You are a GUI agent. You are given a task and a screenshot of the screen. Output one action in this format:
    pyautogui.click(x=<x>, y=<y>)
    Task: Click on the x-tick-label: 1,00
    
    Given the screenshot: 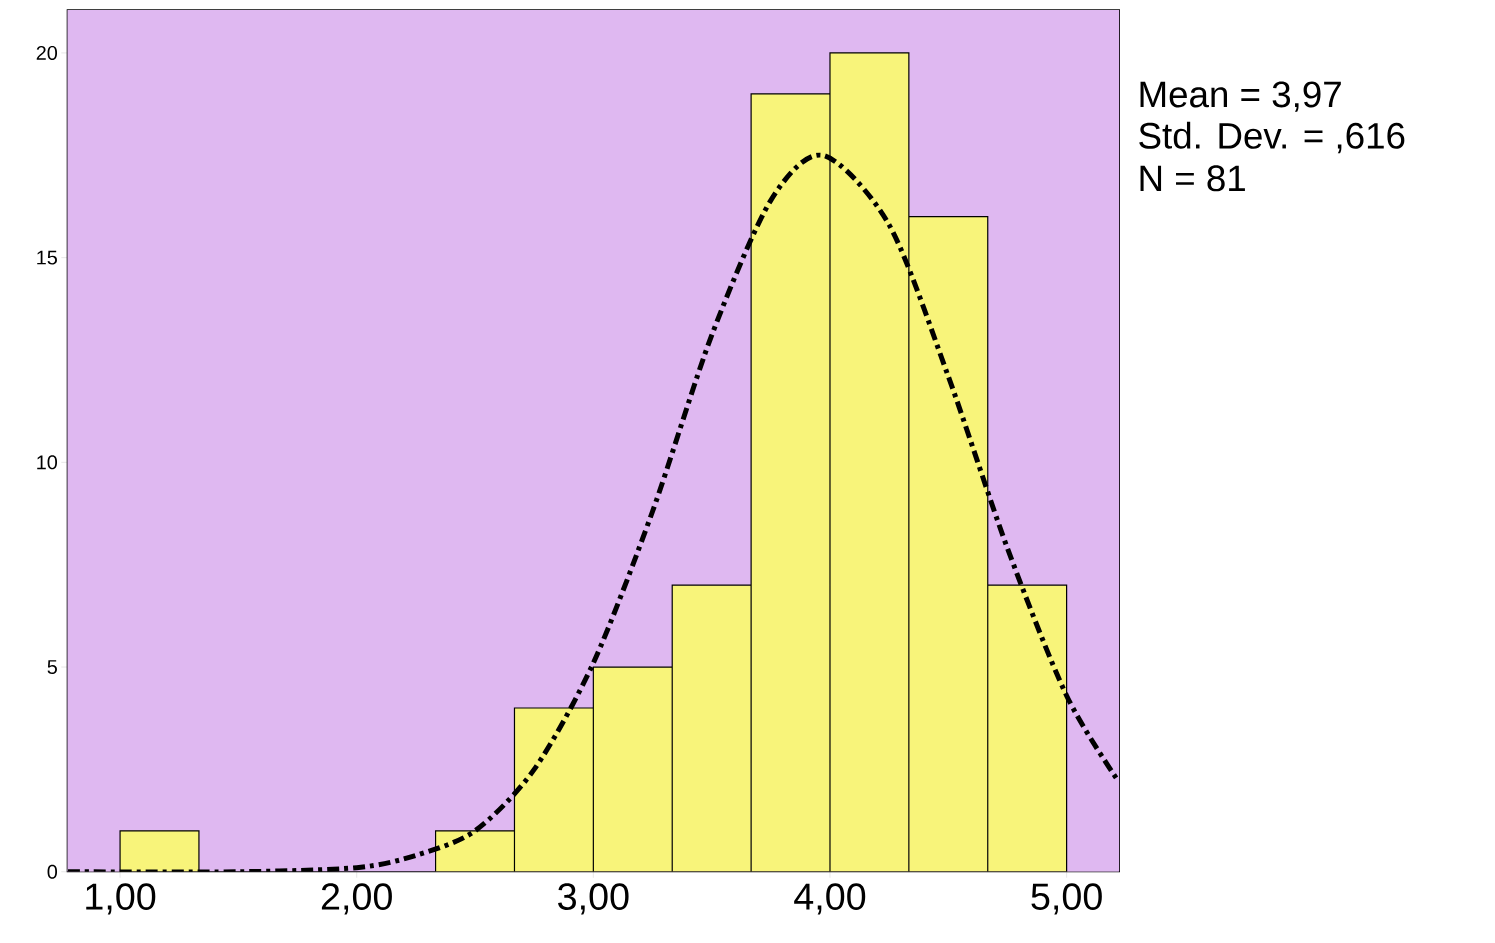 What is the action you would take?
    pyautogui.click(x=121, y=899)
    